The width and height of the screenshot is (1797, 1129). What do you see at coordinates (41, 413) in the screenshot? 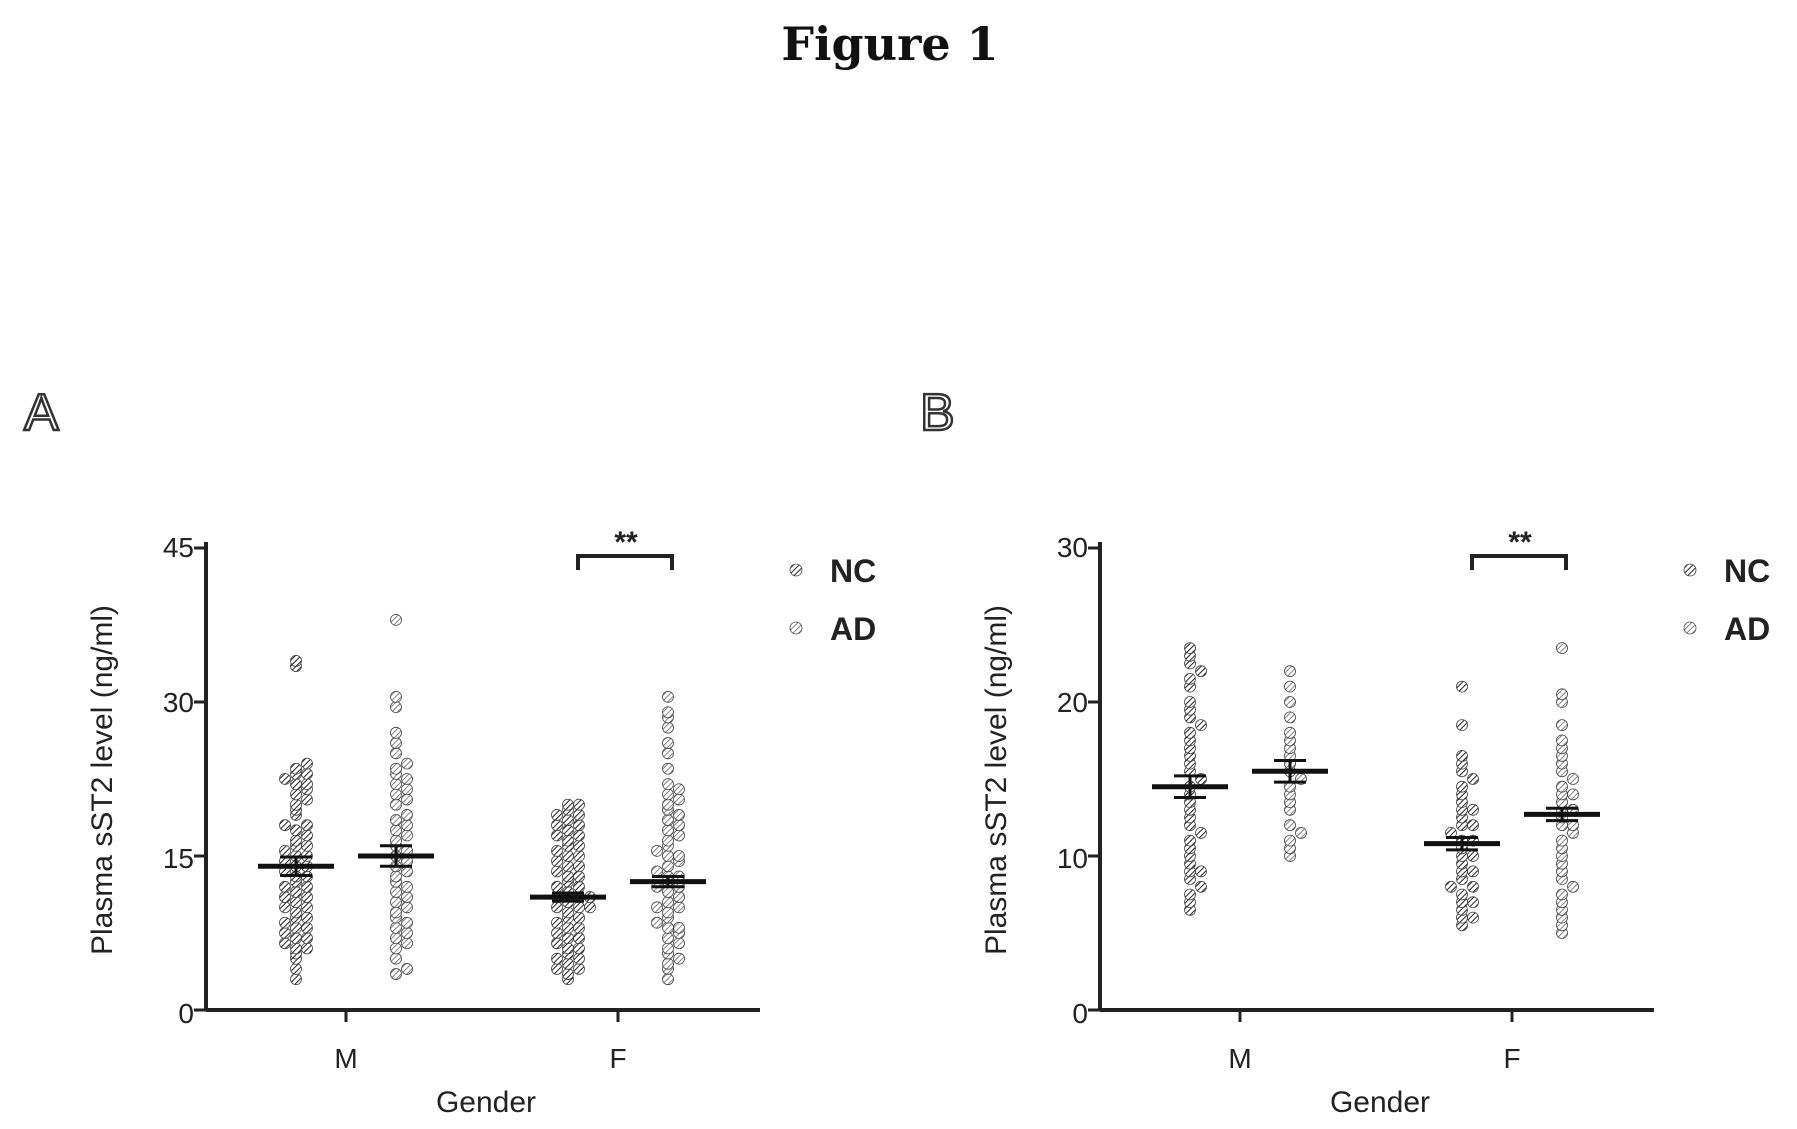
I see `panel-label: A` at bounding box center [41, 413].